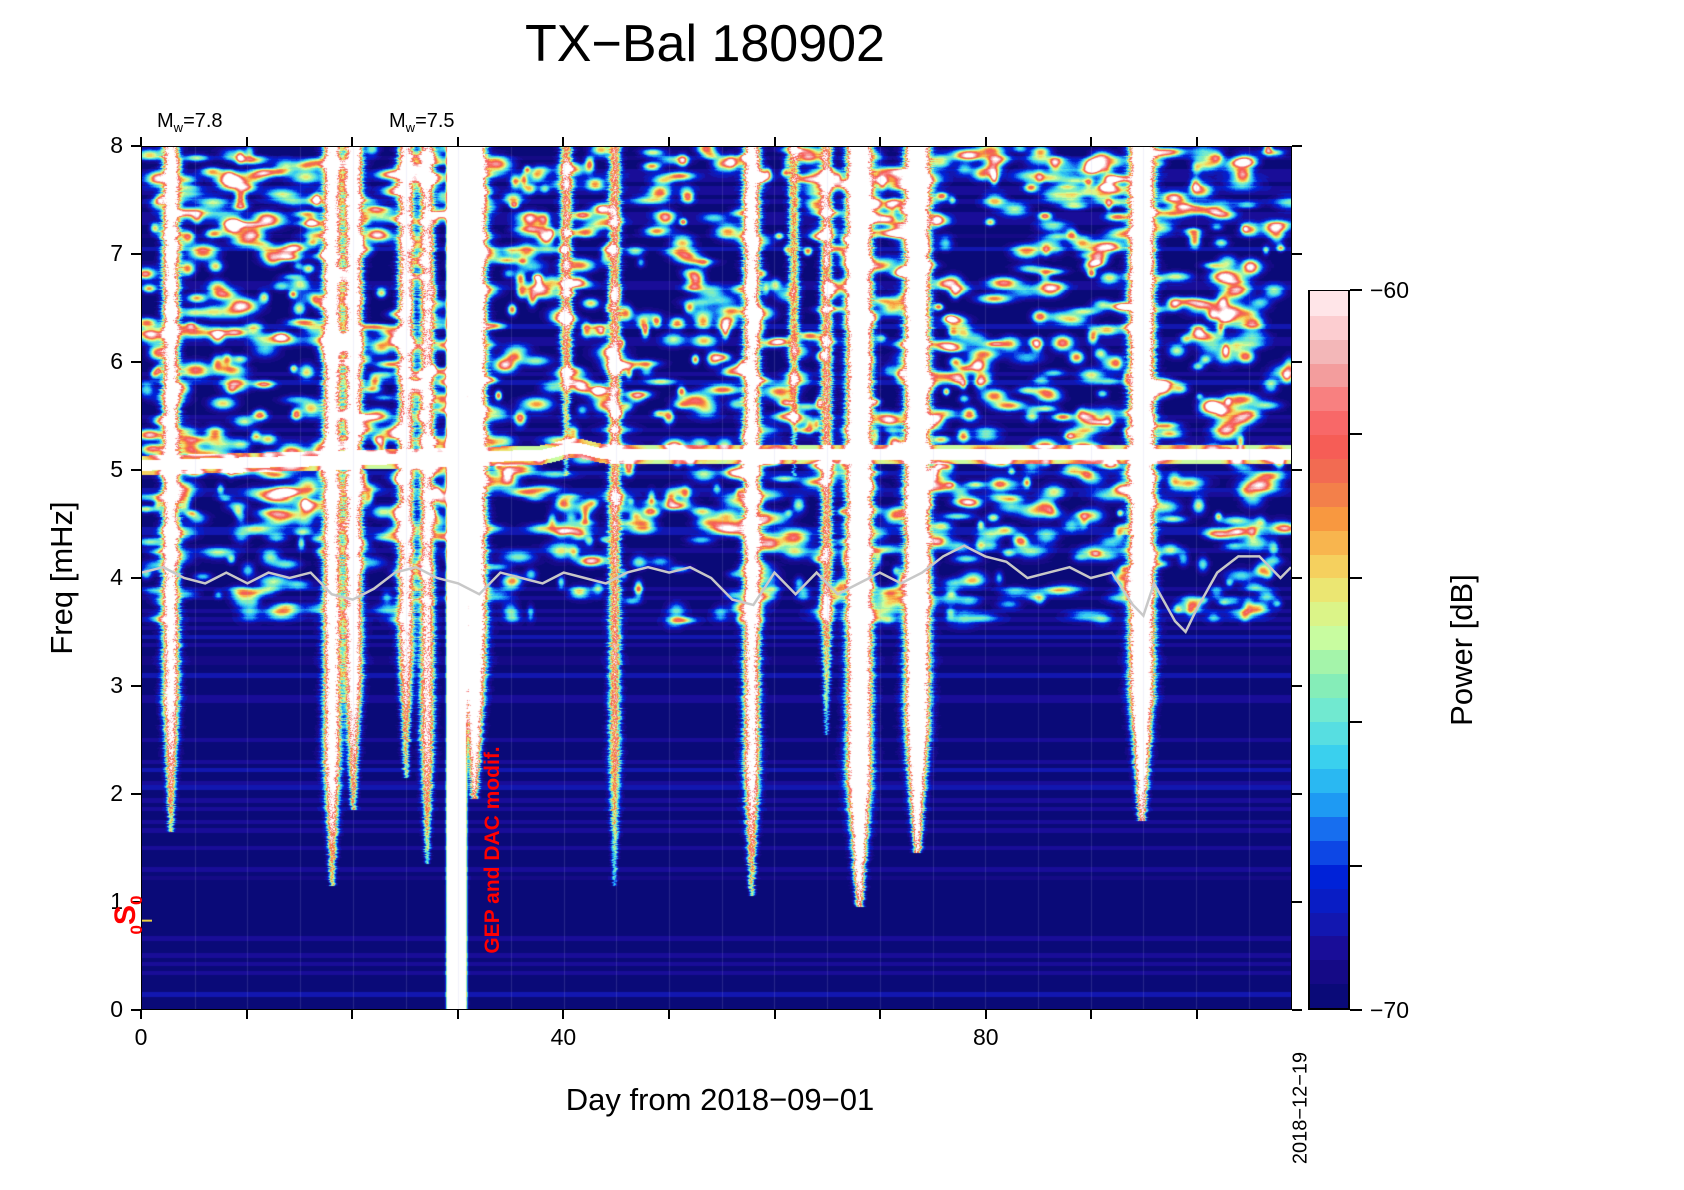 The height and width of the screenshot is (1190, 1684). What do you see at coordinates (116, 577) in the screenshot?
I see `y-tick-label: 4` at bounding box center [116, 577].